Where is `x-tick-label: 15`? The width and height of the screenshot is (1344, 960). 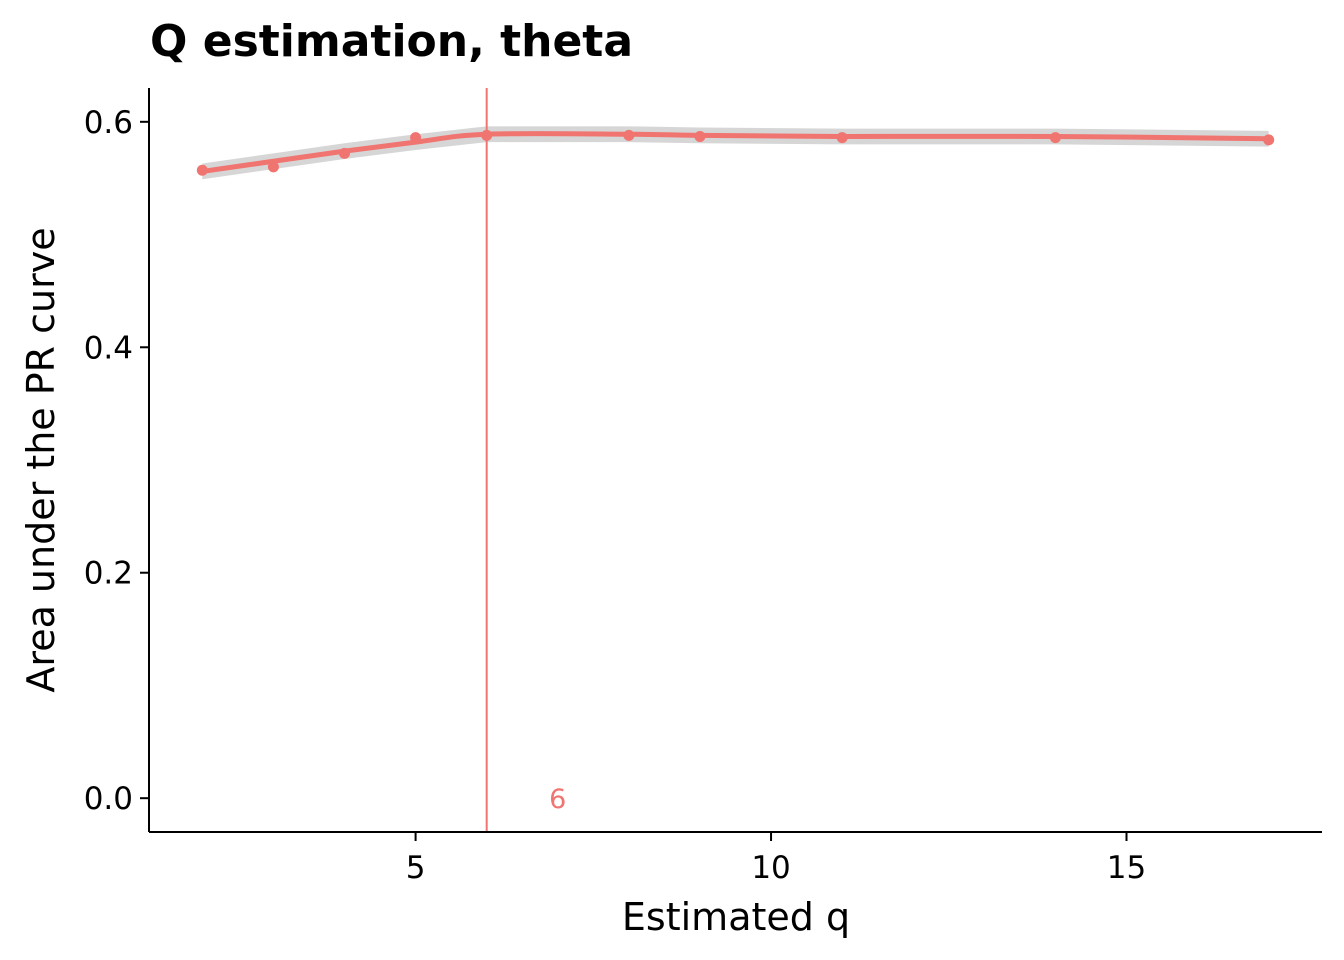 x-tick-label: 15 is located at coordinates (1126, 868).